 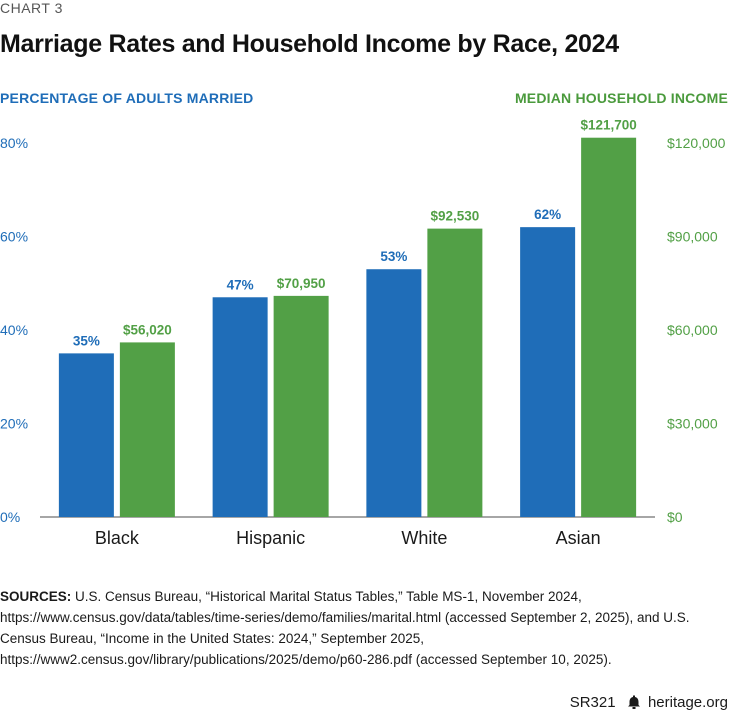 What do you see at coordinates (31, 8) in the screenshot?
I see `chart-number-label: CHART 3` at bounding box center [31, 8].